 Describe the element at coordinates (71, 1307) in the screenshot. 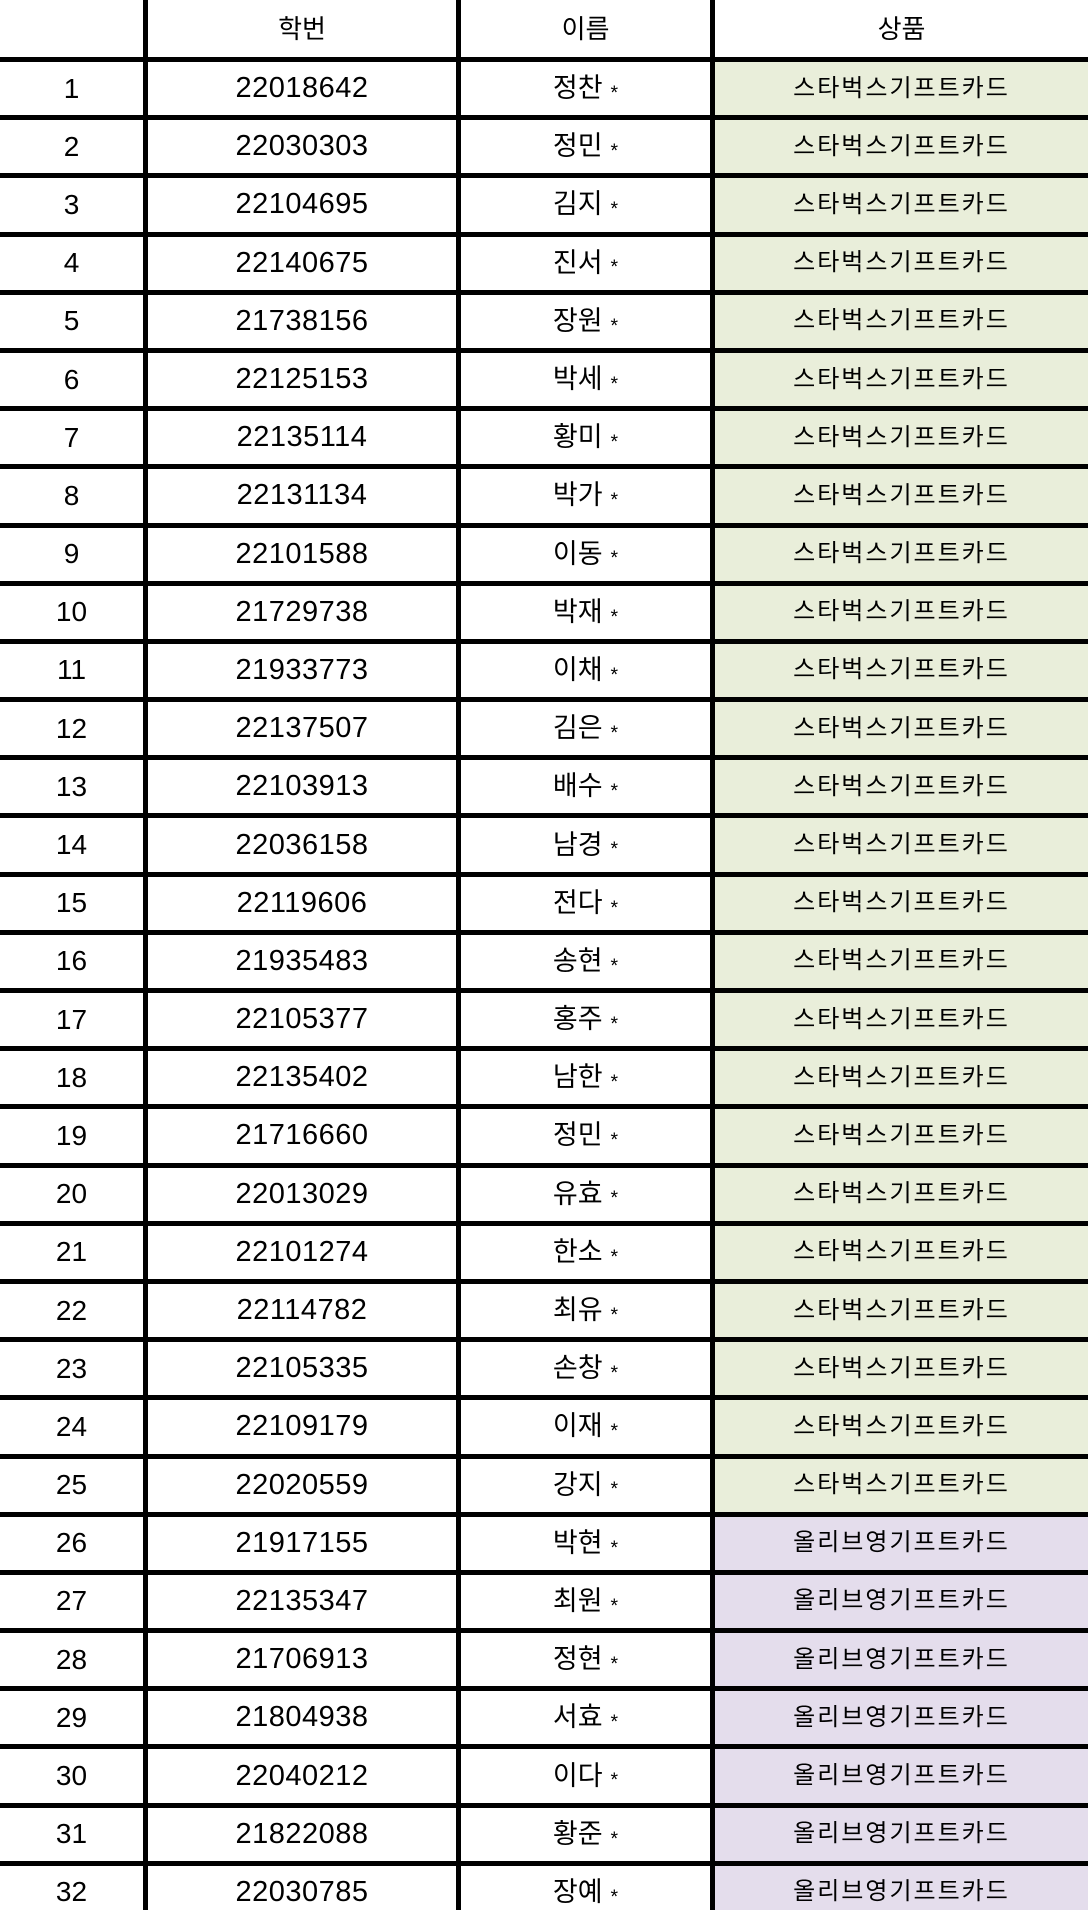

I see `row-number-cell: 22` at that location.